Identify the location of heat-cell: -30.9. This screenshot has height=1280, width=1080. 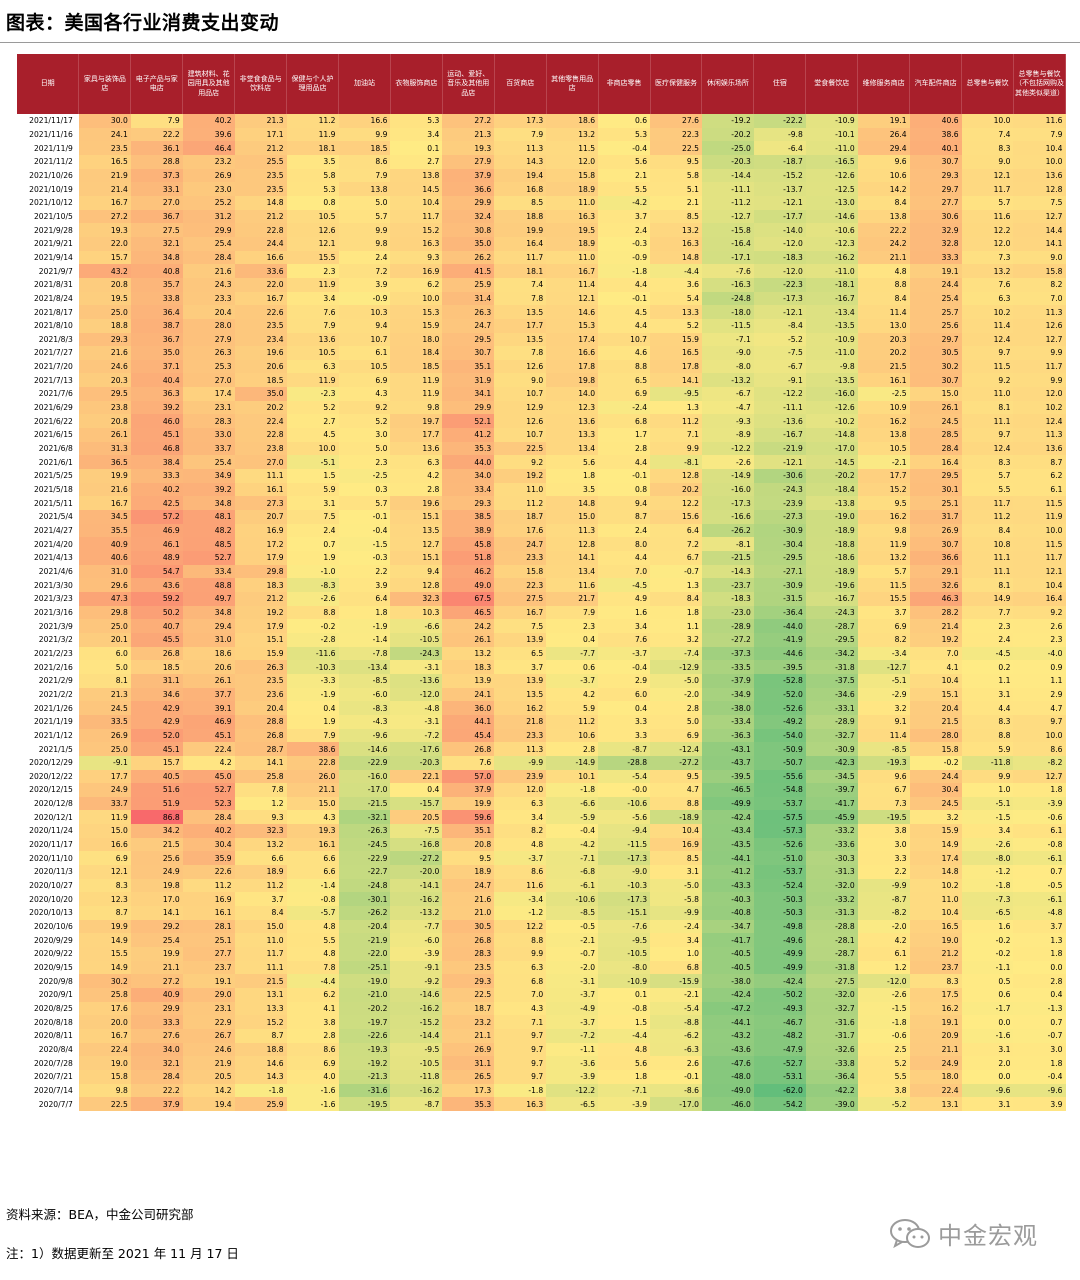
(779, 530).